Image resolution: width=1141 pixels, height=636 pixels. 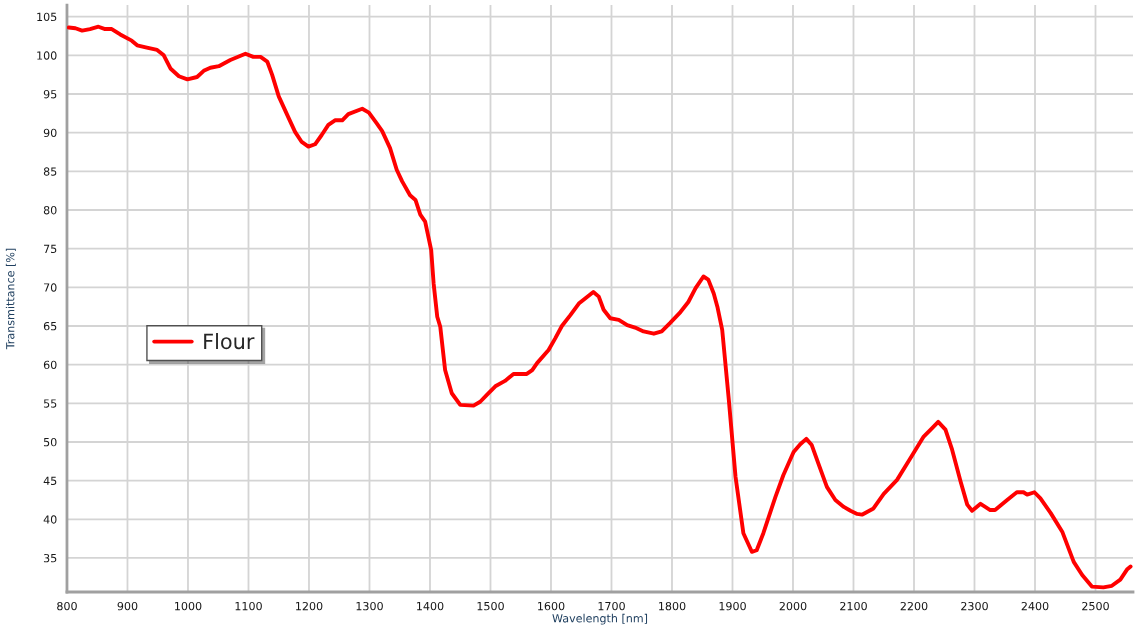 What do you see at coordinates (600, 619) in the screenshot?
I see `x-axis-title: Wavelength [nm]` at bounding box center [600, 619].